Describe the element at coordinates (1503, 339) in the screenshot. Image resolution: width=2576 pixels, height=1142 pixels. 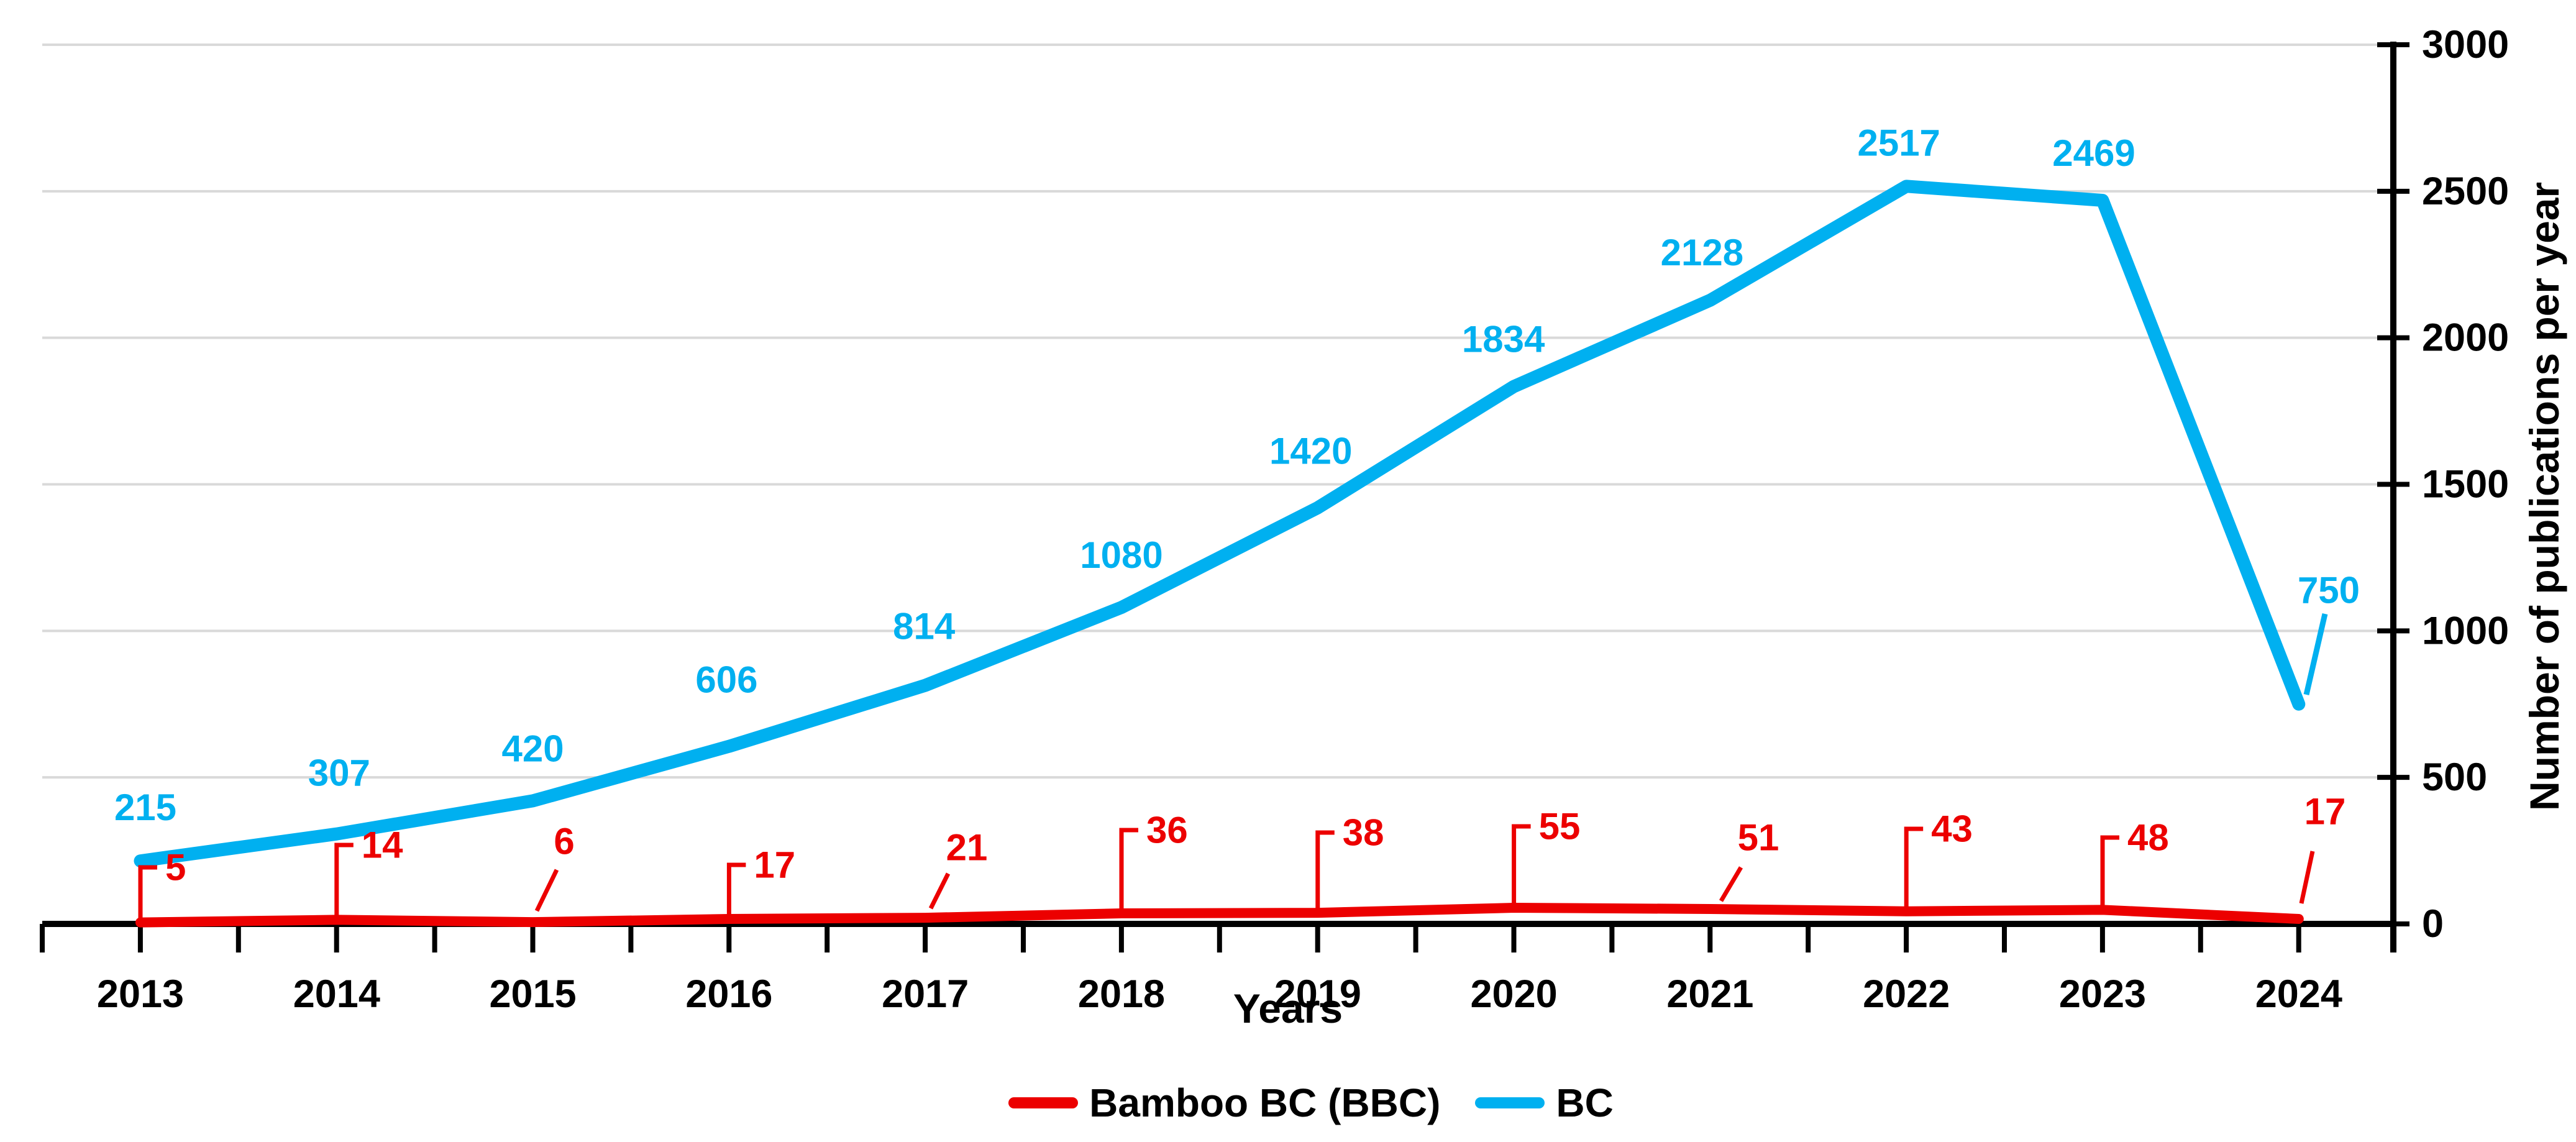
I see `data-label-bc: 1834` at that location.